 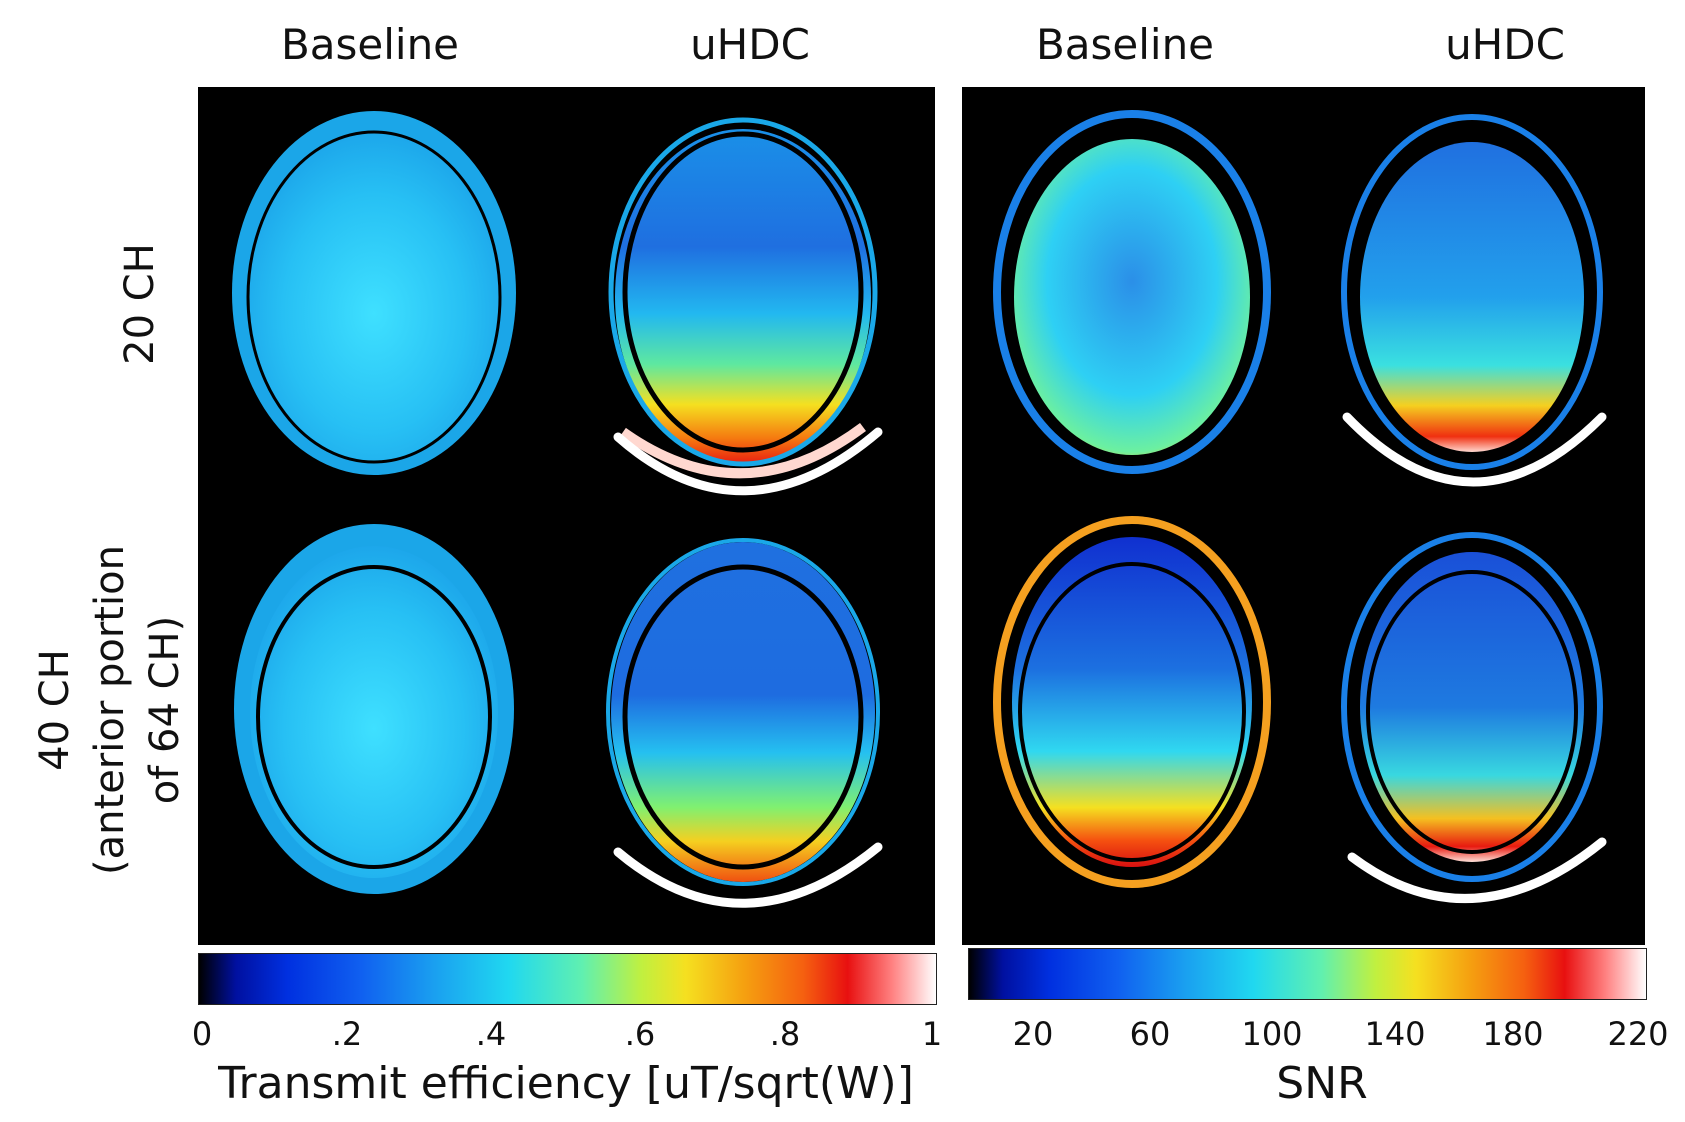 I want to click on tick-snr-220: 220, so click(x=1638, y=1034).